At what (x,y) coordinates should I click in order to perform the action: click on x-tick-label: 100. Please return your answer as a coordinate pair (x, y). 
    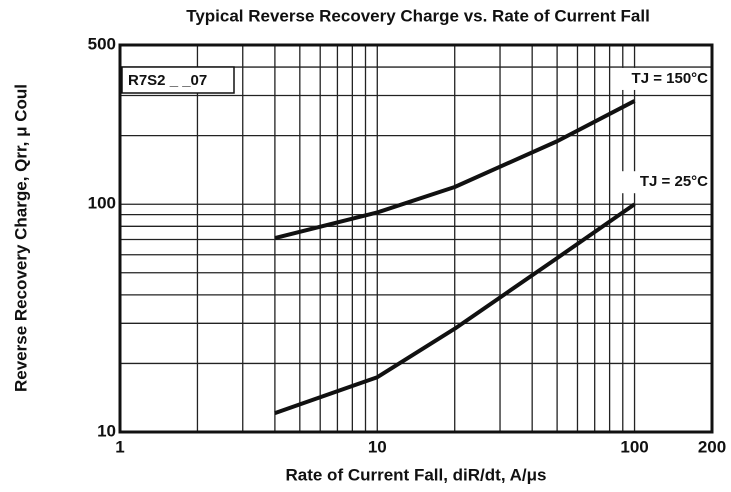
    Looking at the image, I should click on (634, 446).